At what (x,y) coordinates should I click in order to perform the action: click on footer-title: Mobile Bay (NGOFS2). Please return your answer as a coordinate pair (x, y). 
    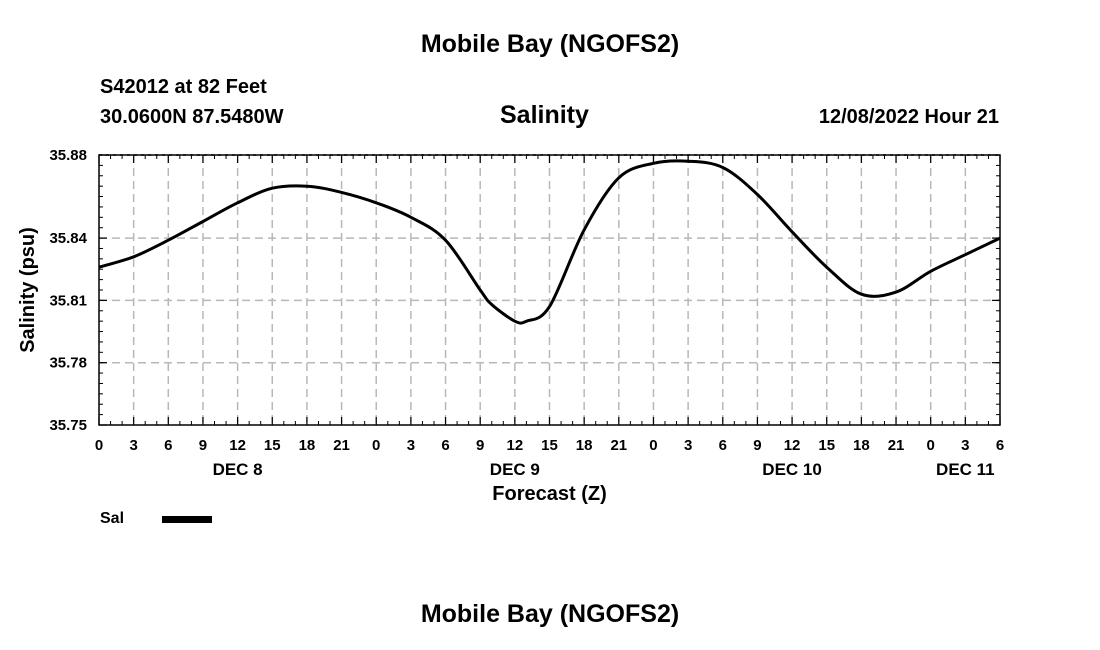
    Looking at the image, I should click on (550, 614).